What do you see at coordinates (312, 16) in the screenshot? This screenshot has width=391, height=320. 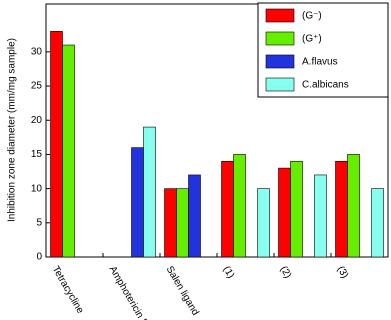 I see `legend-label: (G⁻)` at bounding box center [312, 16].